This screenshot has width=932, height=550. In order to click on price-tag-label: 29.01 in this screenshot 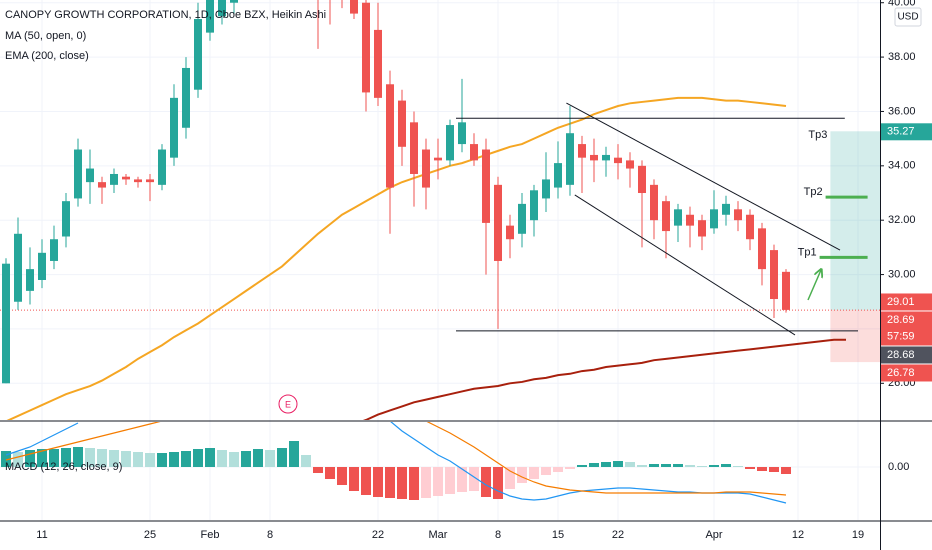, I will do `click(901, 302)`.